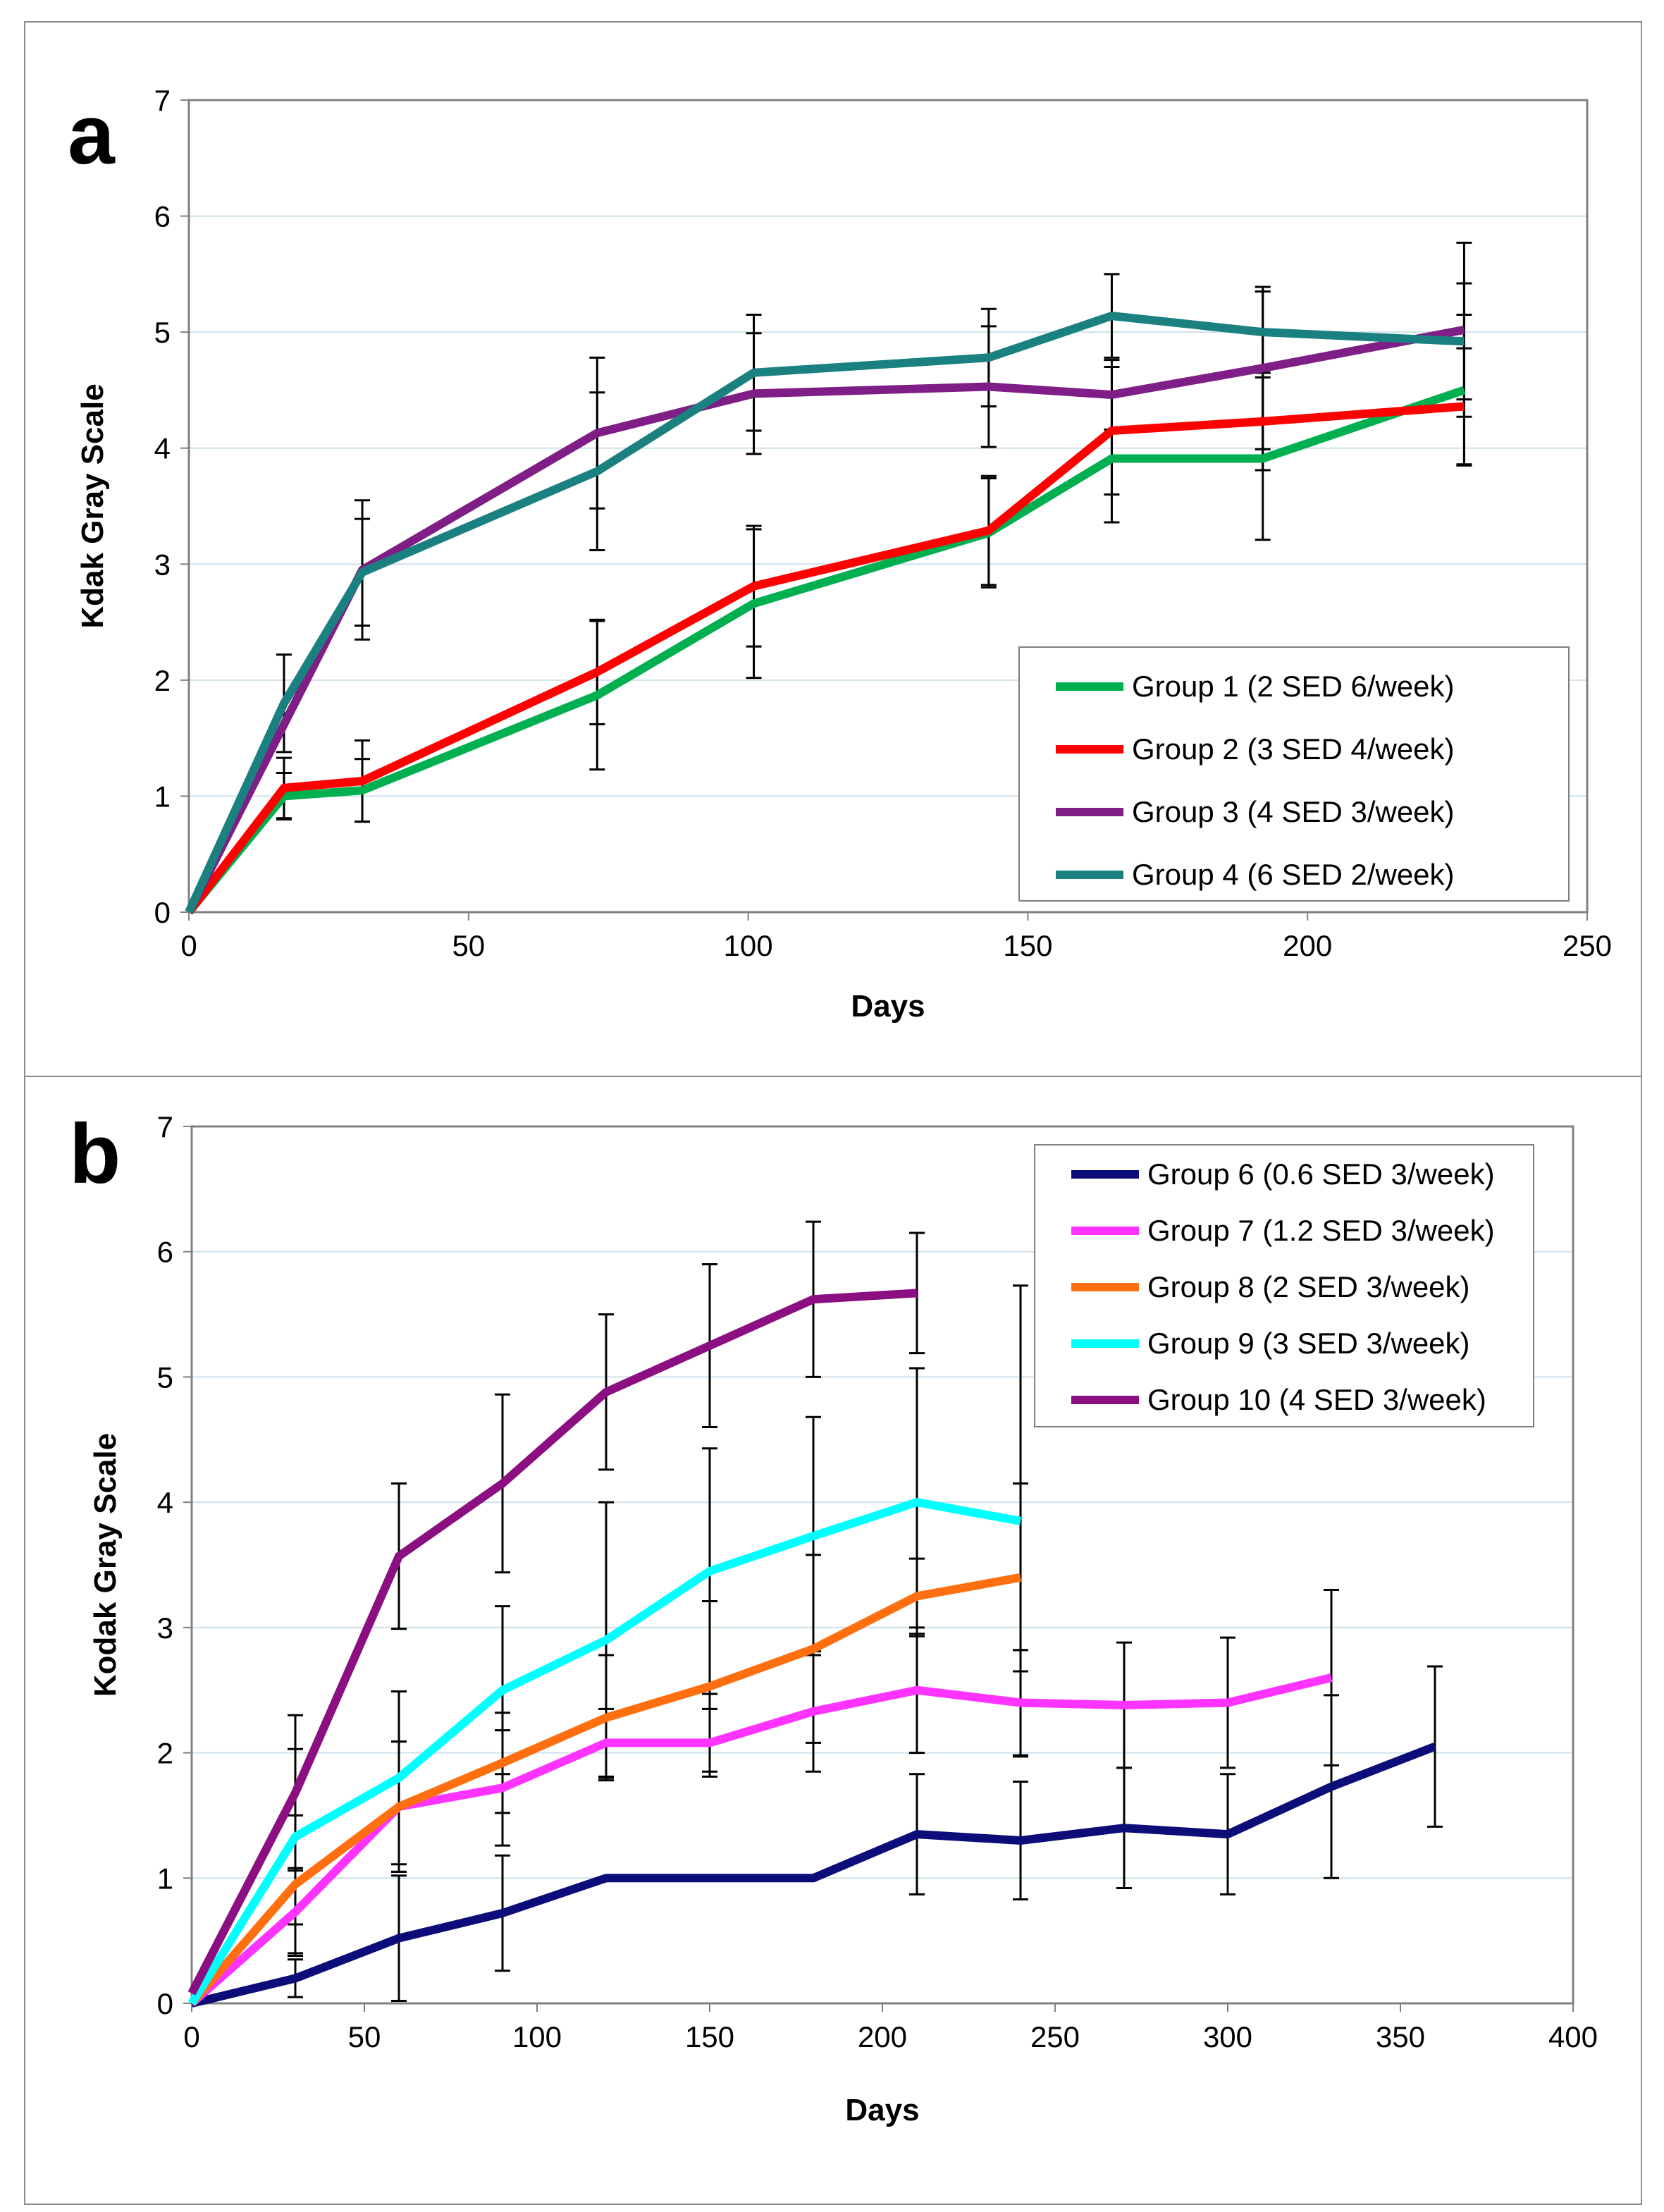 Image resolution: width=1664 pixels, height=2212 pixels. I want to click on legend-entry: Group 6 (0.6 SED 3/week), so click(1321, 1174).